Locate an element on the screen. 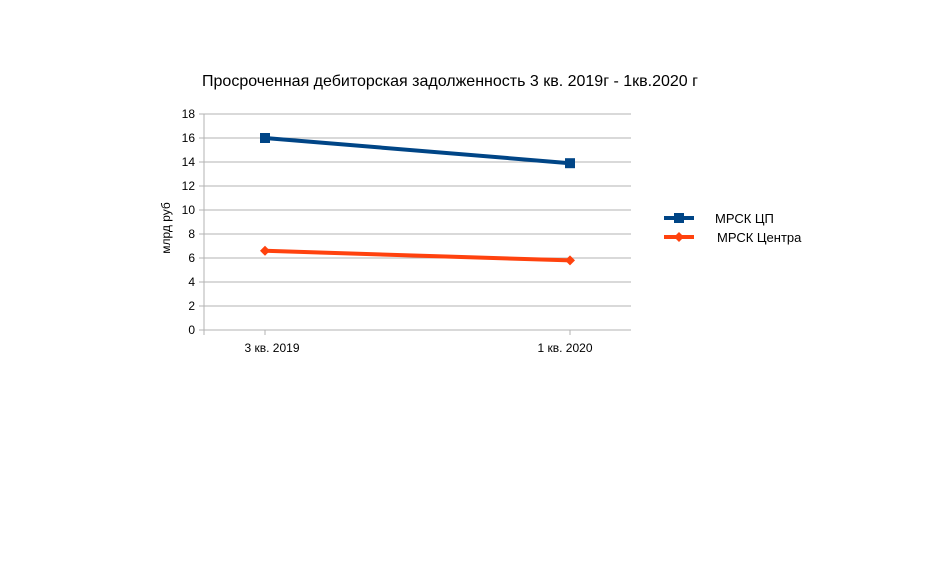 This screenshot has height=563, width=948. y-tick-label: 16 is located at coordinates (189, 138).